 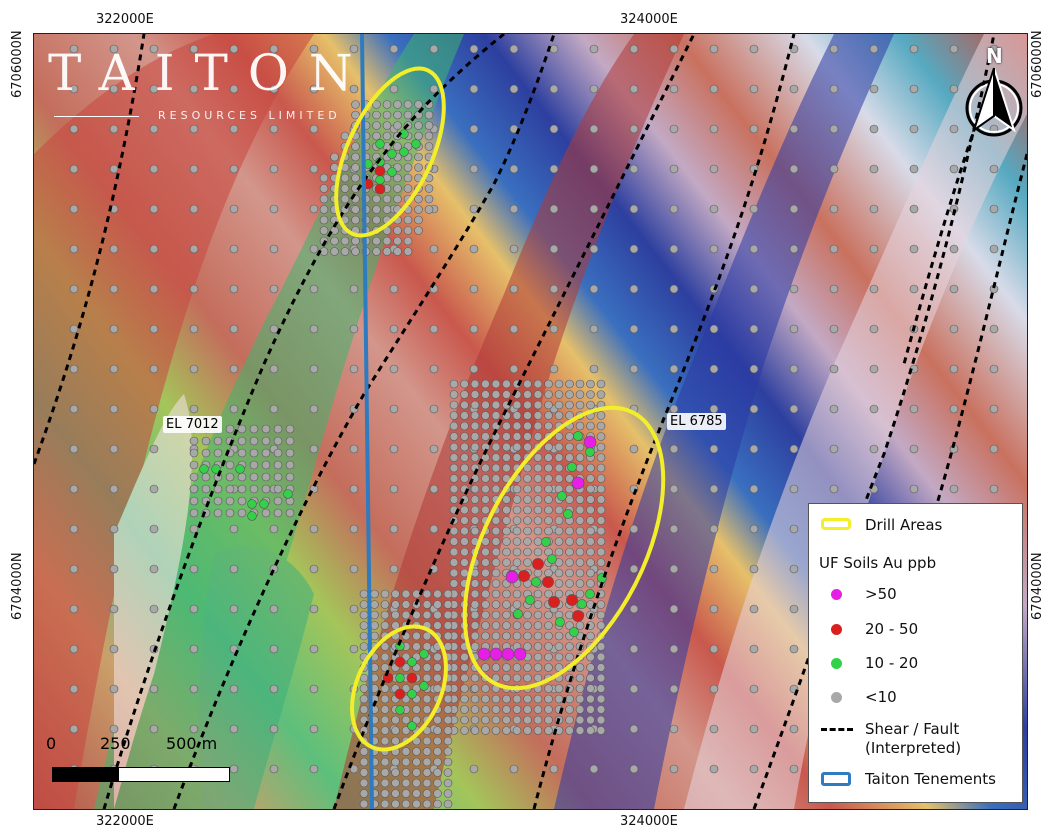 What do you see at coordinates (836, 524) in the screenshot?
I see `drill-area-swatch` at bounding box center [836, 524].